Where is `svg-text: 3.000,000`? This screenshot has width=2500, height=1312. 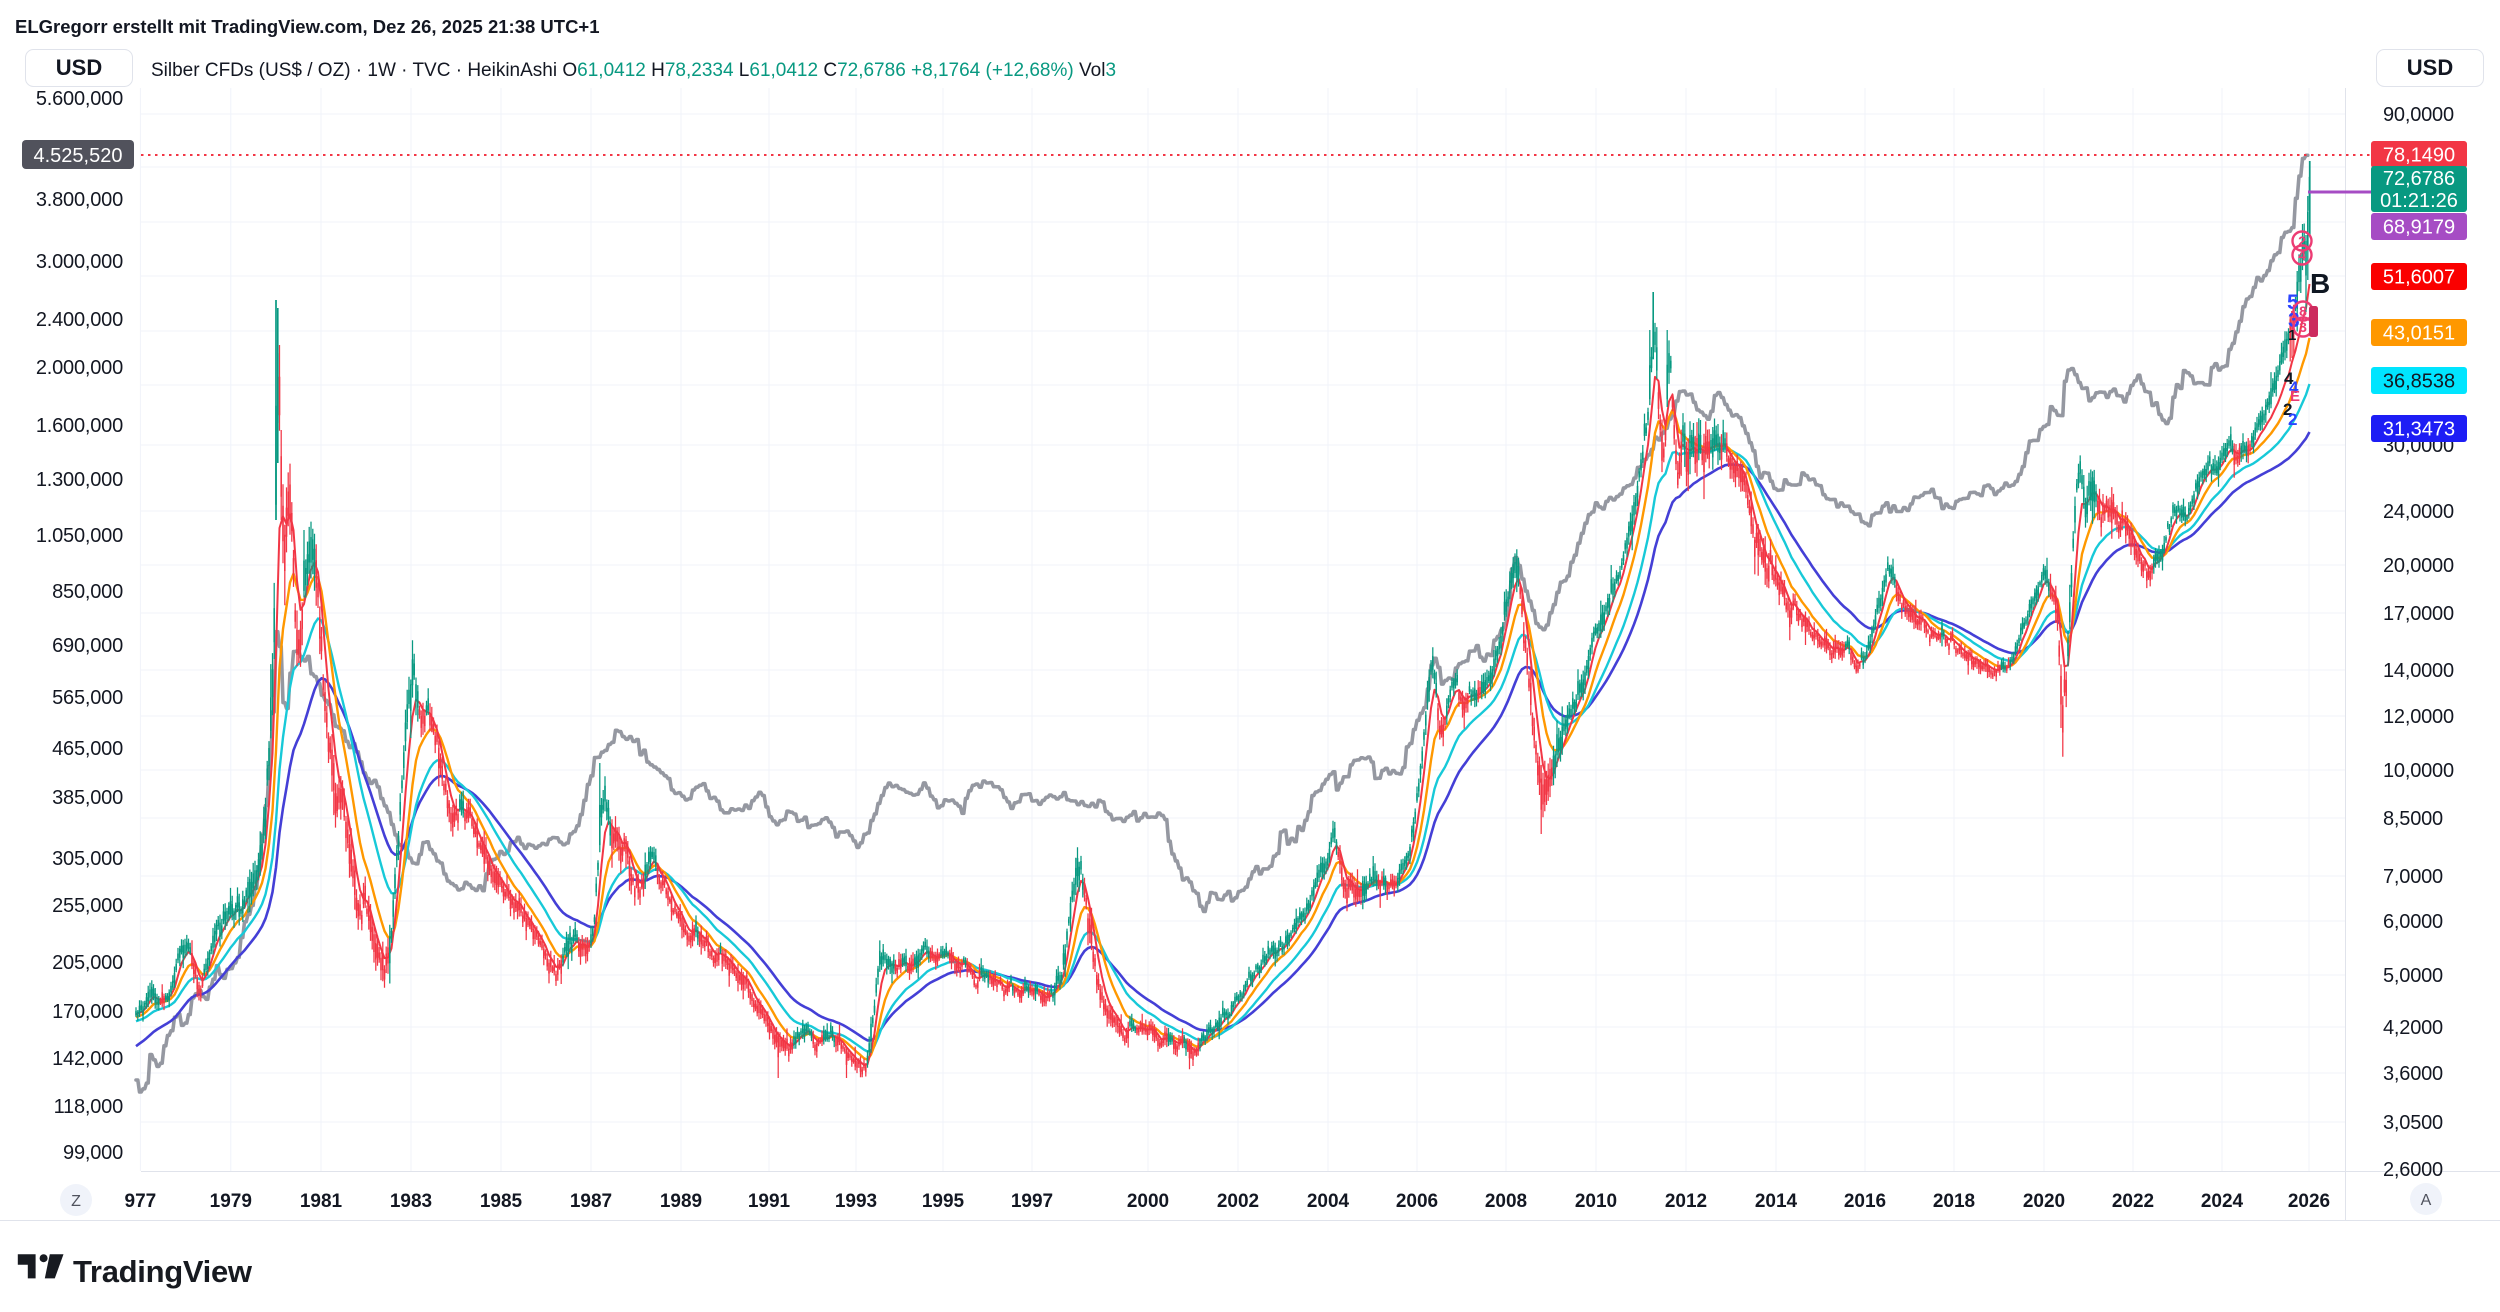
svg-text: 3.000,000 is located at coordinates (79, 262).